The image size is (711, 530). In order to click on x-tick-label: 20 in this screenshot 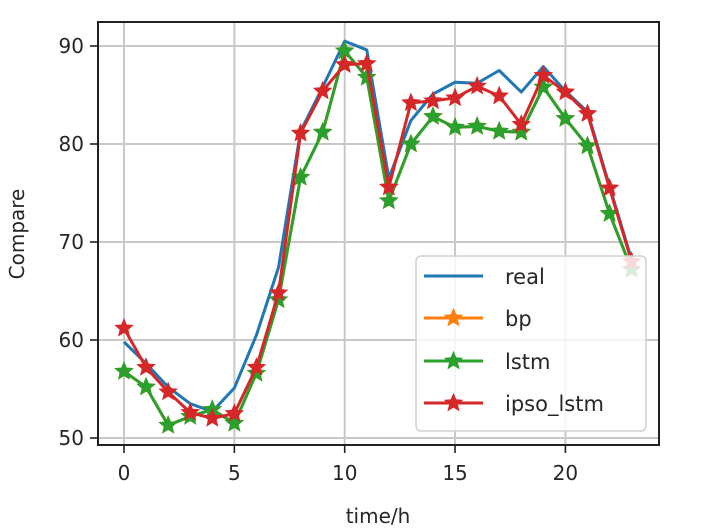, I will do `click(565, 473)`.